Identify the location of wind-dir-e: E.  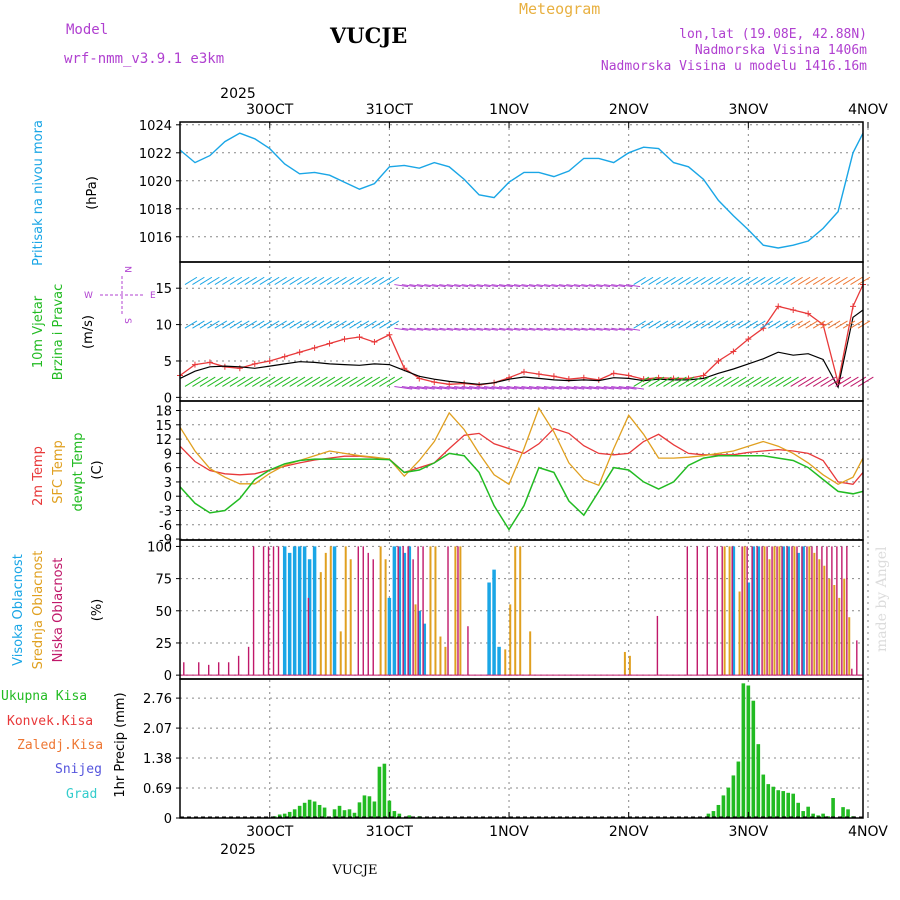
(153, 296).